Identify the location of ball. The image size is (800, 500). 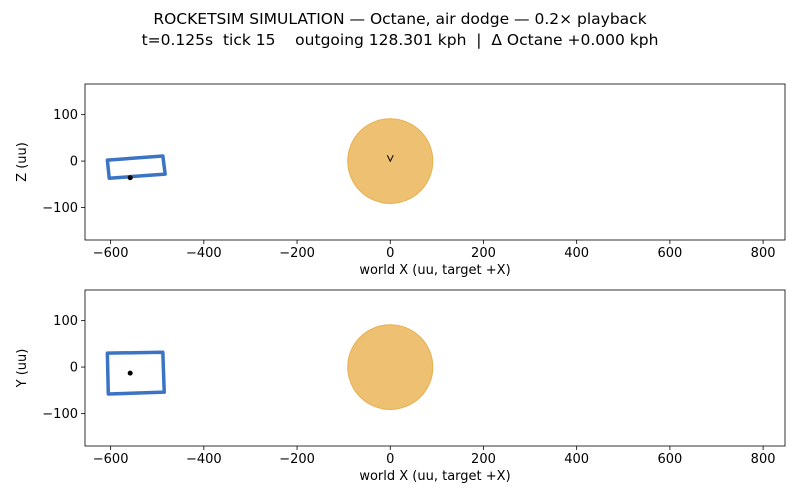
(390, 367).